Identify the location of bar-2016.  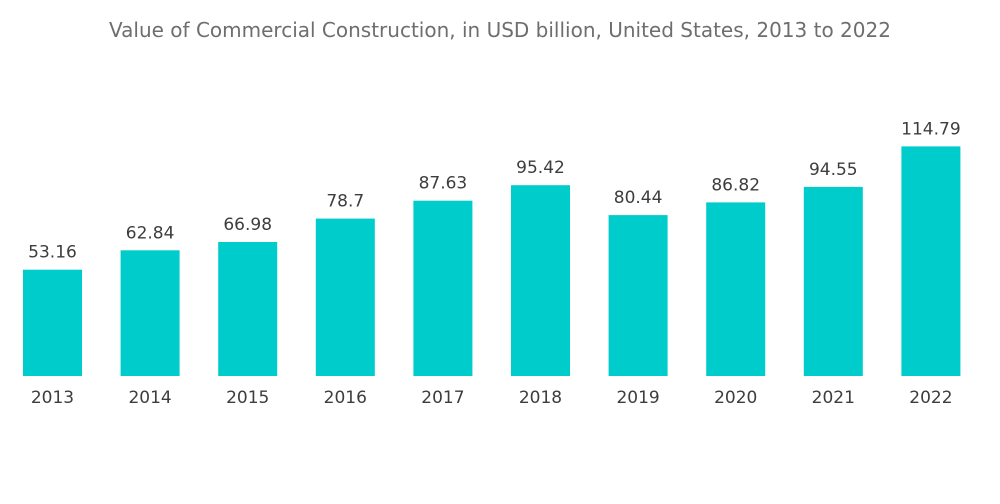
(345, 297).